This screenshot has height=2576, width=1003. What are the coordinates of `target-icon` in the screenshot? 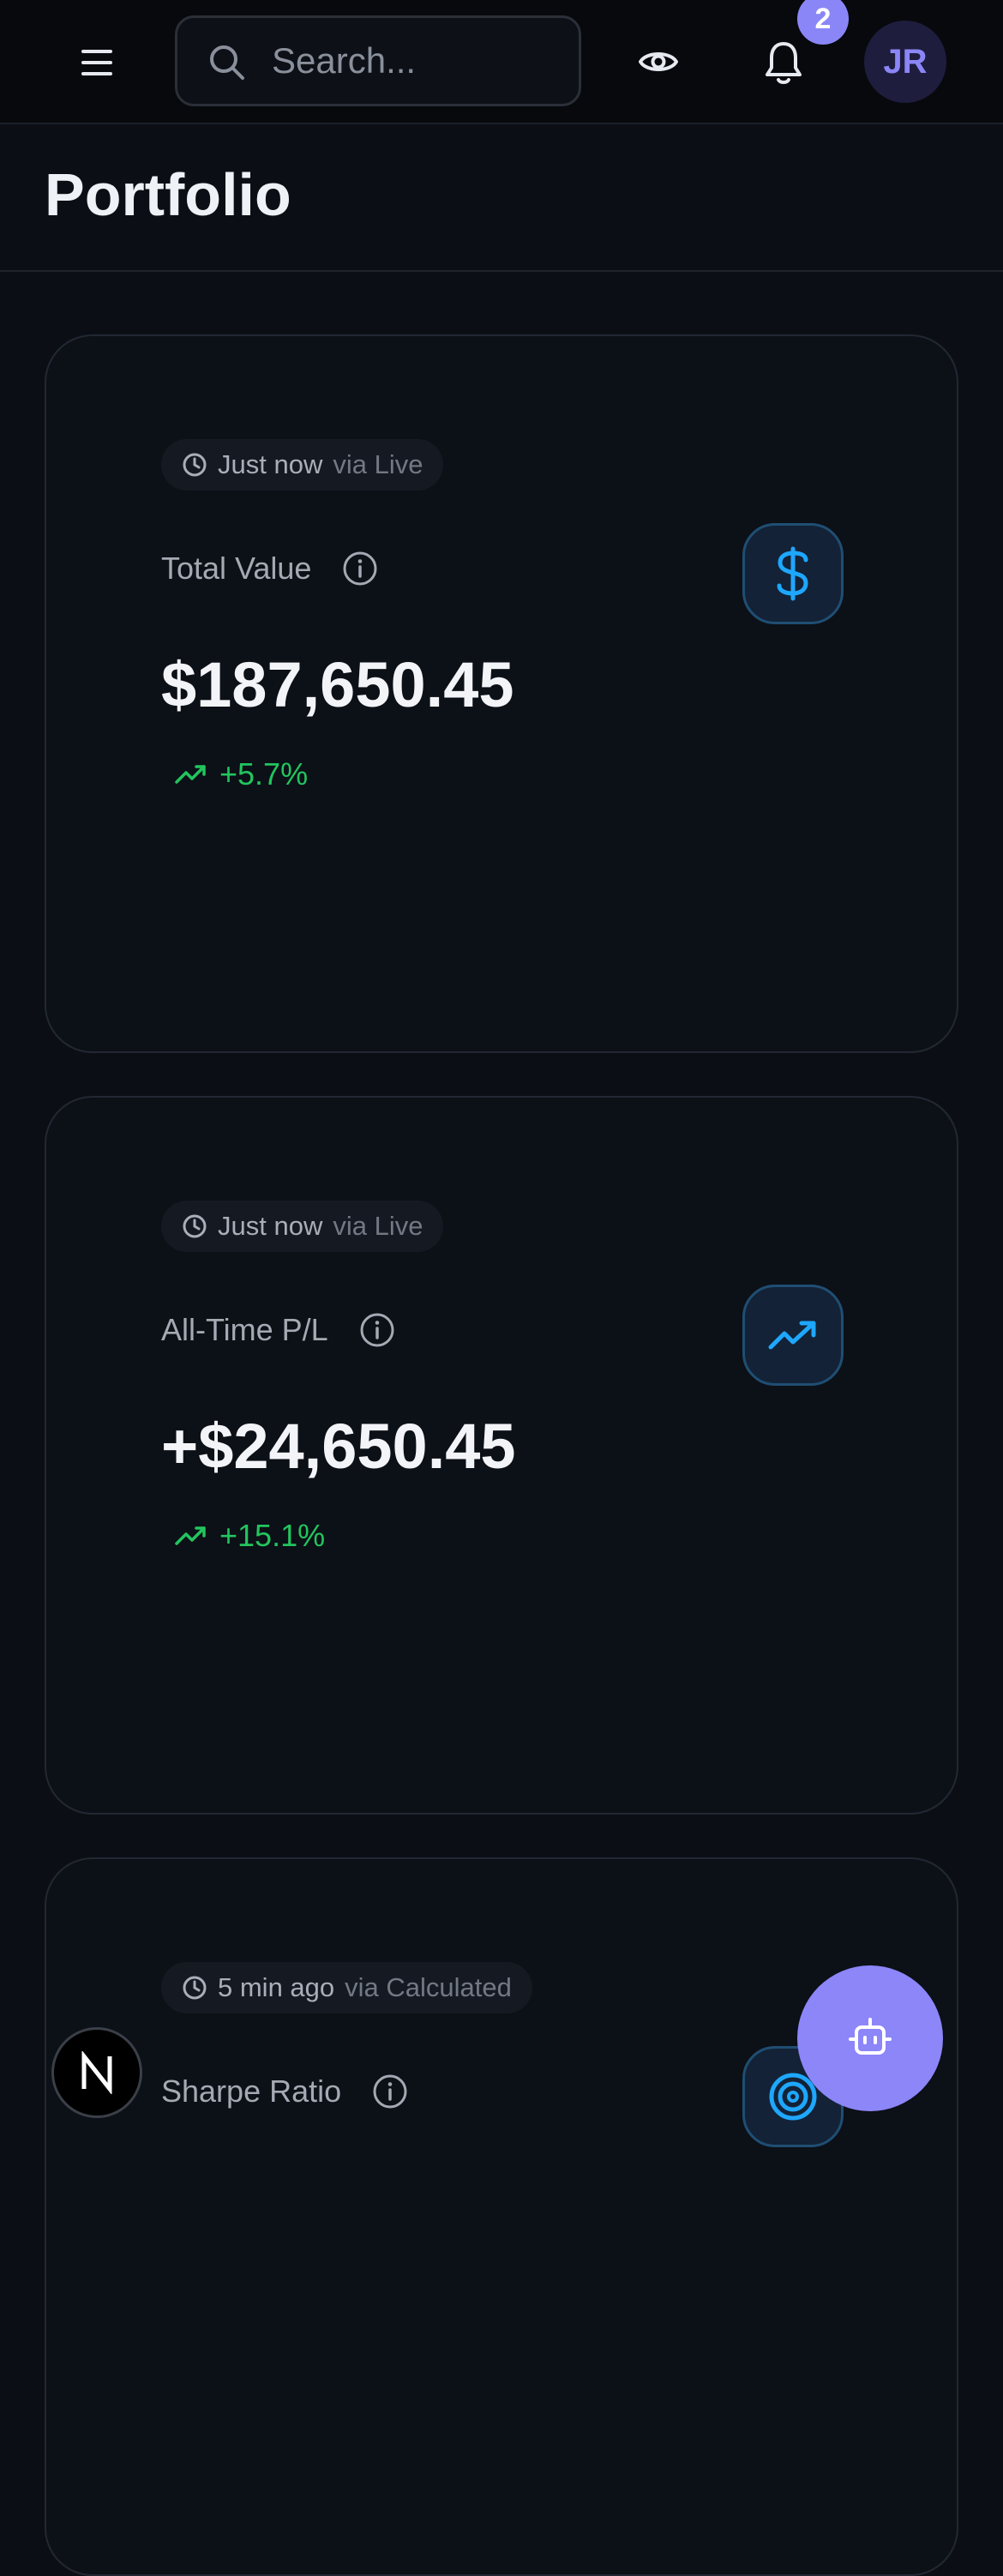 It's located at (793, 2097).